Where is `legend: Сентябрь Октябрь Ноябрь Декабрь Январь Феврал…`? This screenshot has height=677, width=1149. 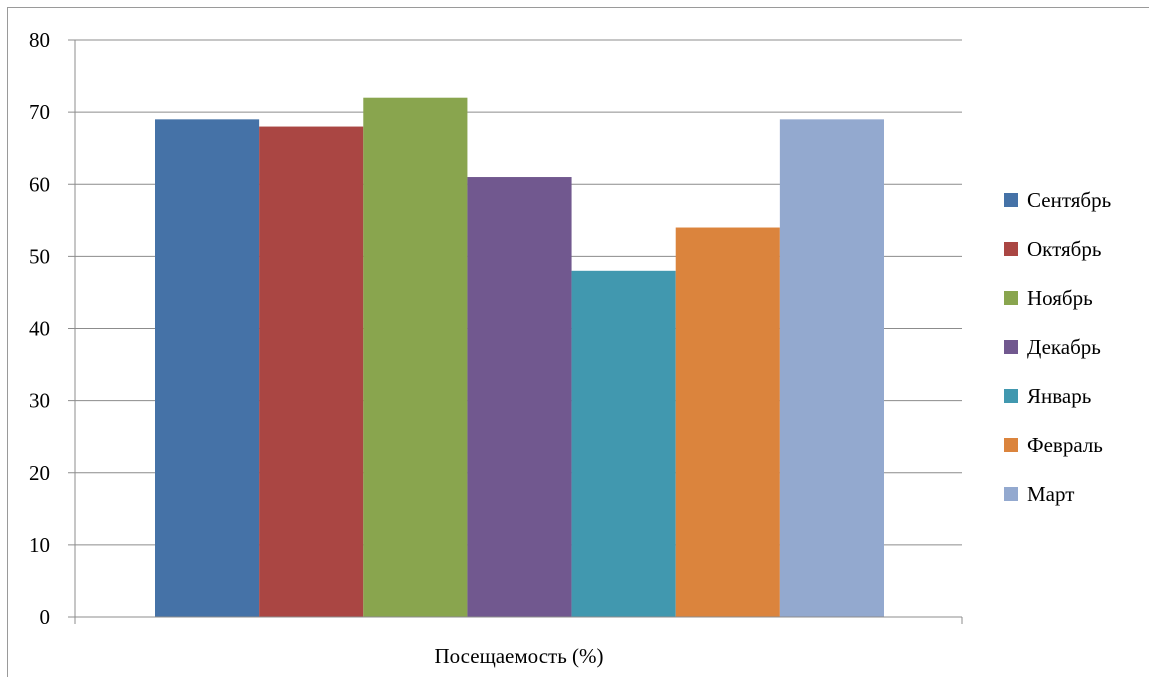
legend: Сентябрь Октябрь Ноябрь Декабрь Январь Феврал… is located at coordinates (1057, 347).